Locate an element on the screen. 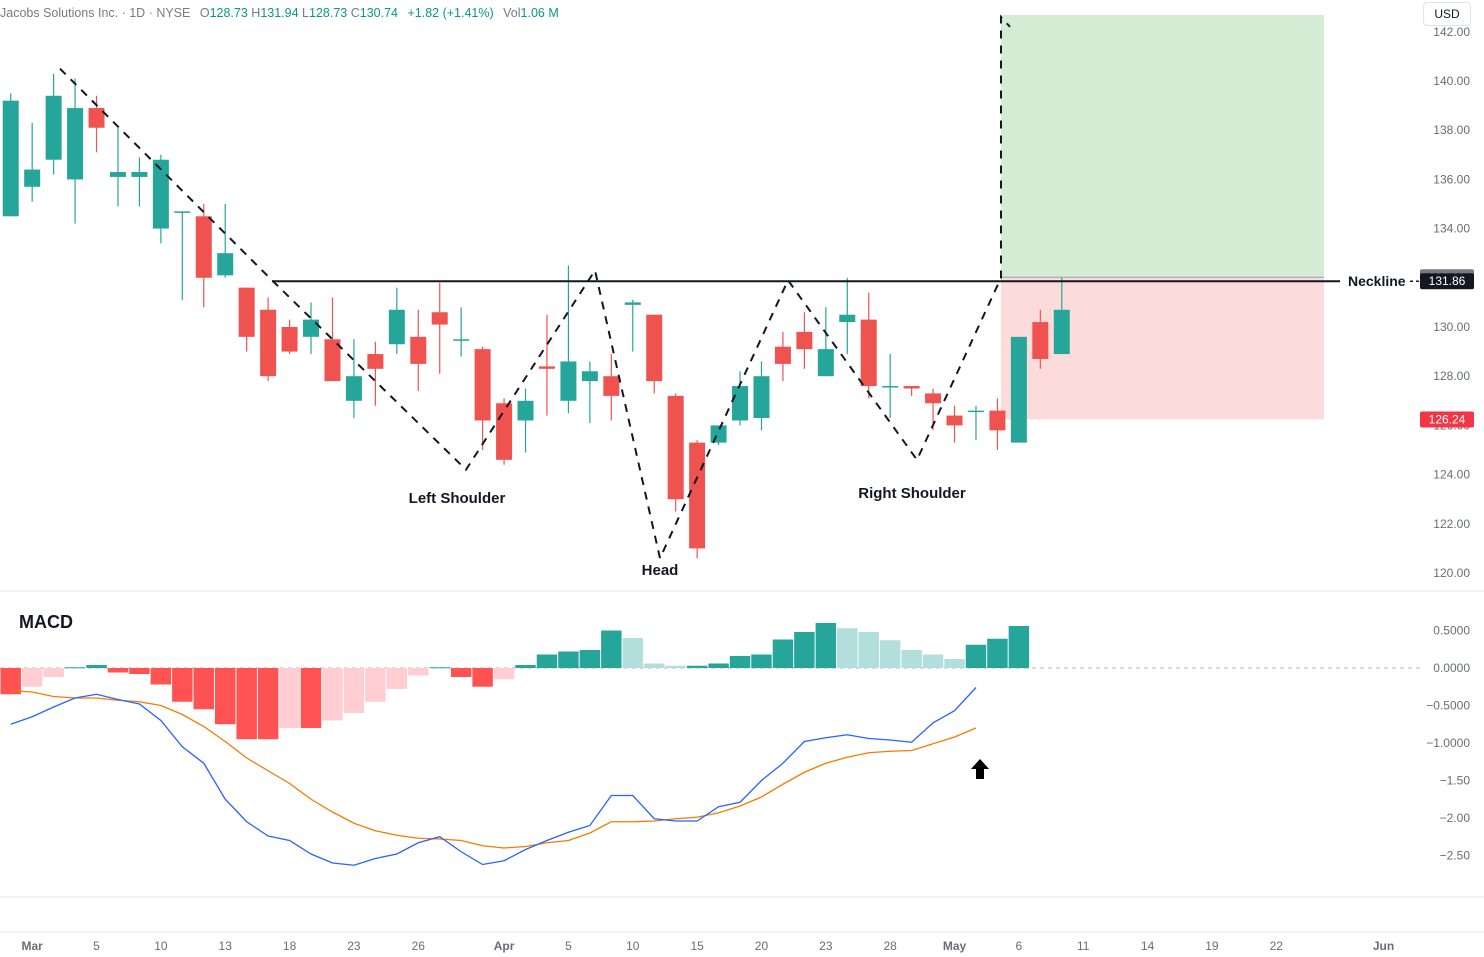  close-label: C is located at coordinates (355, 13).